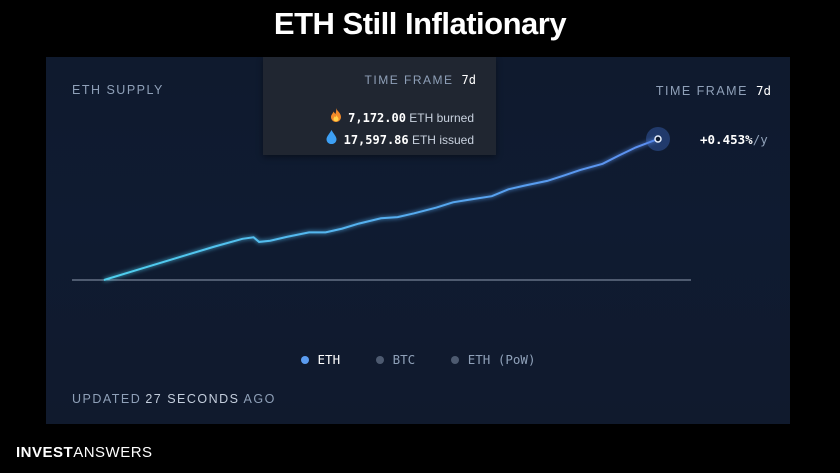 The image size is (840, 473). Describe the element at coordinates (336, 116) in the screenshot. I see `fire-icon` at that location.